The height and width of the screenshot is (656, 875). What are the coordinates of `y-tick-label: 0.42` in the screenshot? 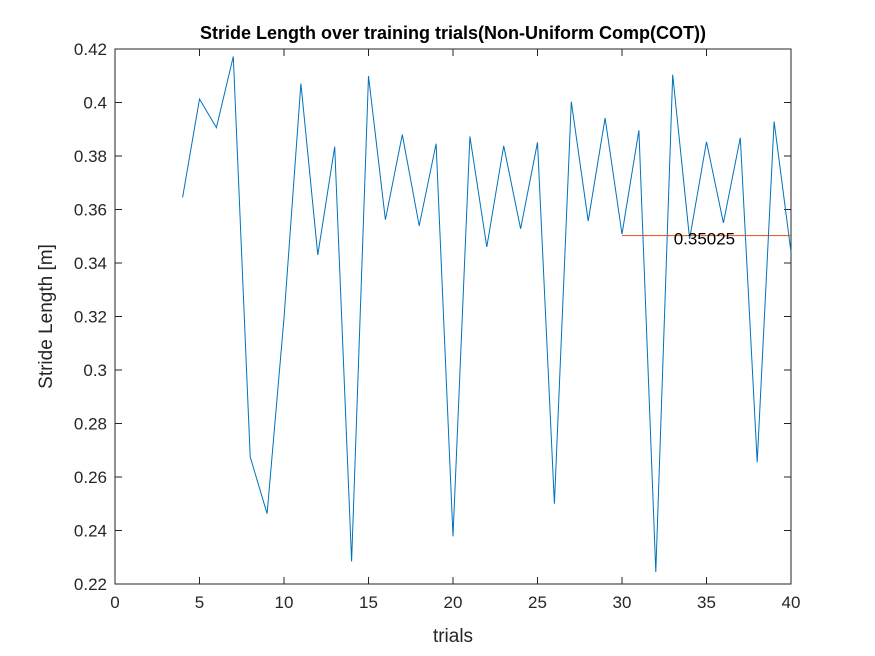 It's located at (90, 49).